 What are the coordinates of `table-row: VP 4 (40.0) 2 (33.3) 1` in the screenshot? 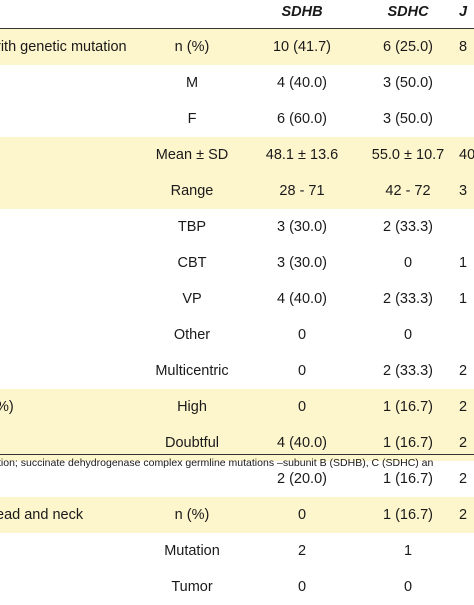 It's located at (237, 299).